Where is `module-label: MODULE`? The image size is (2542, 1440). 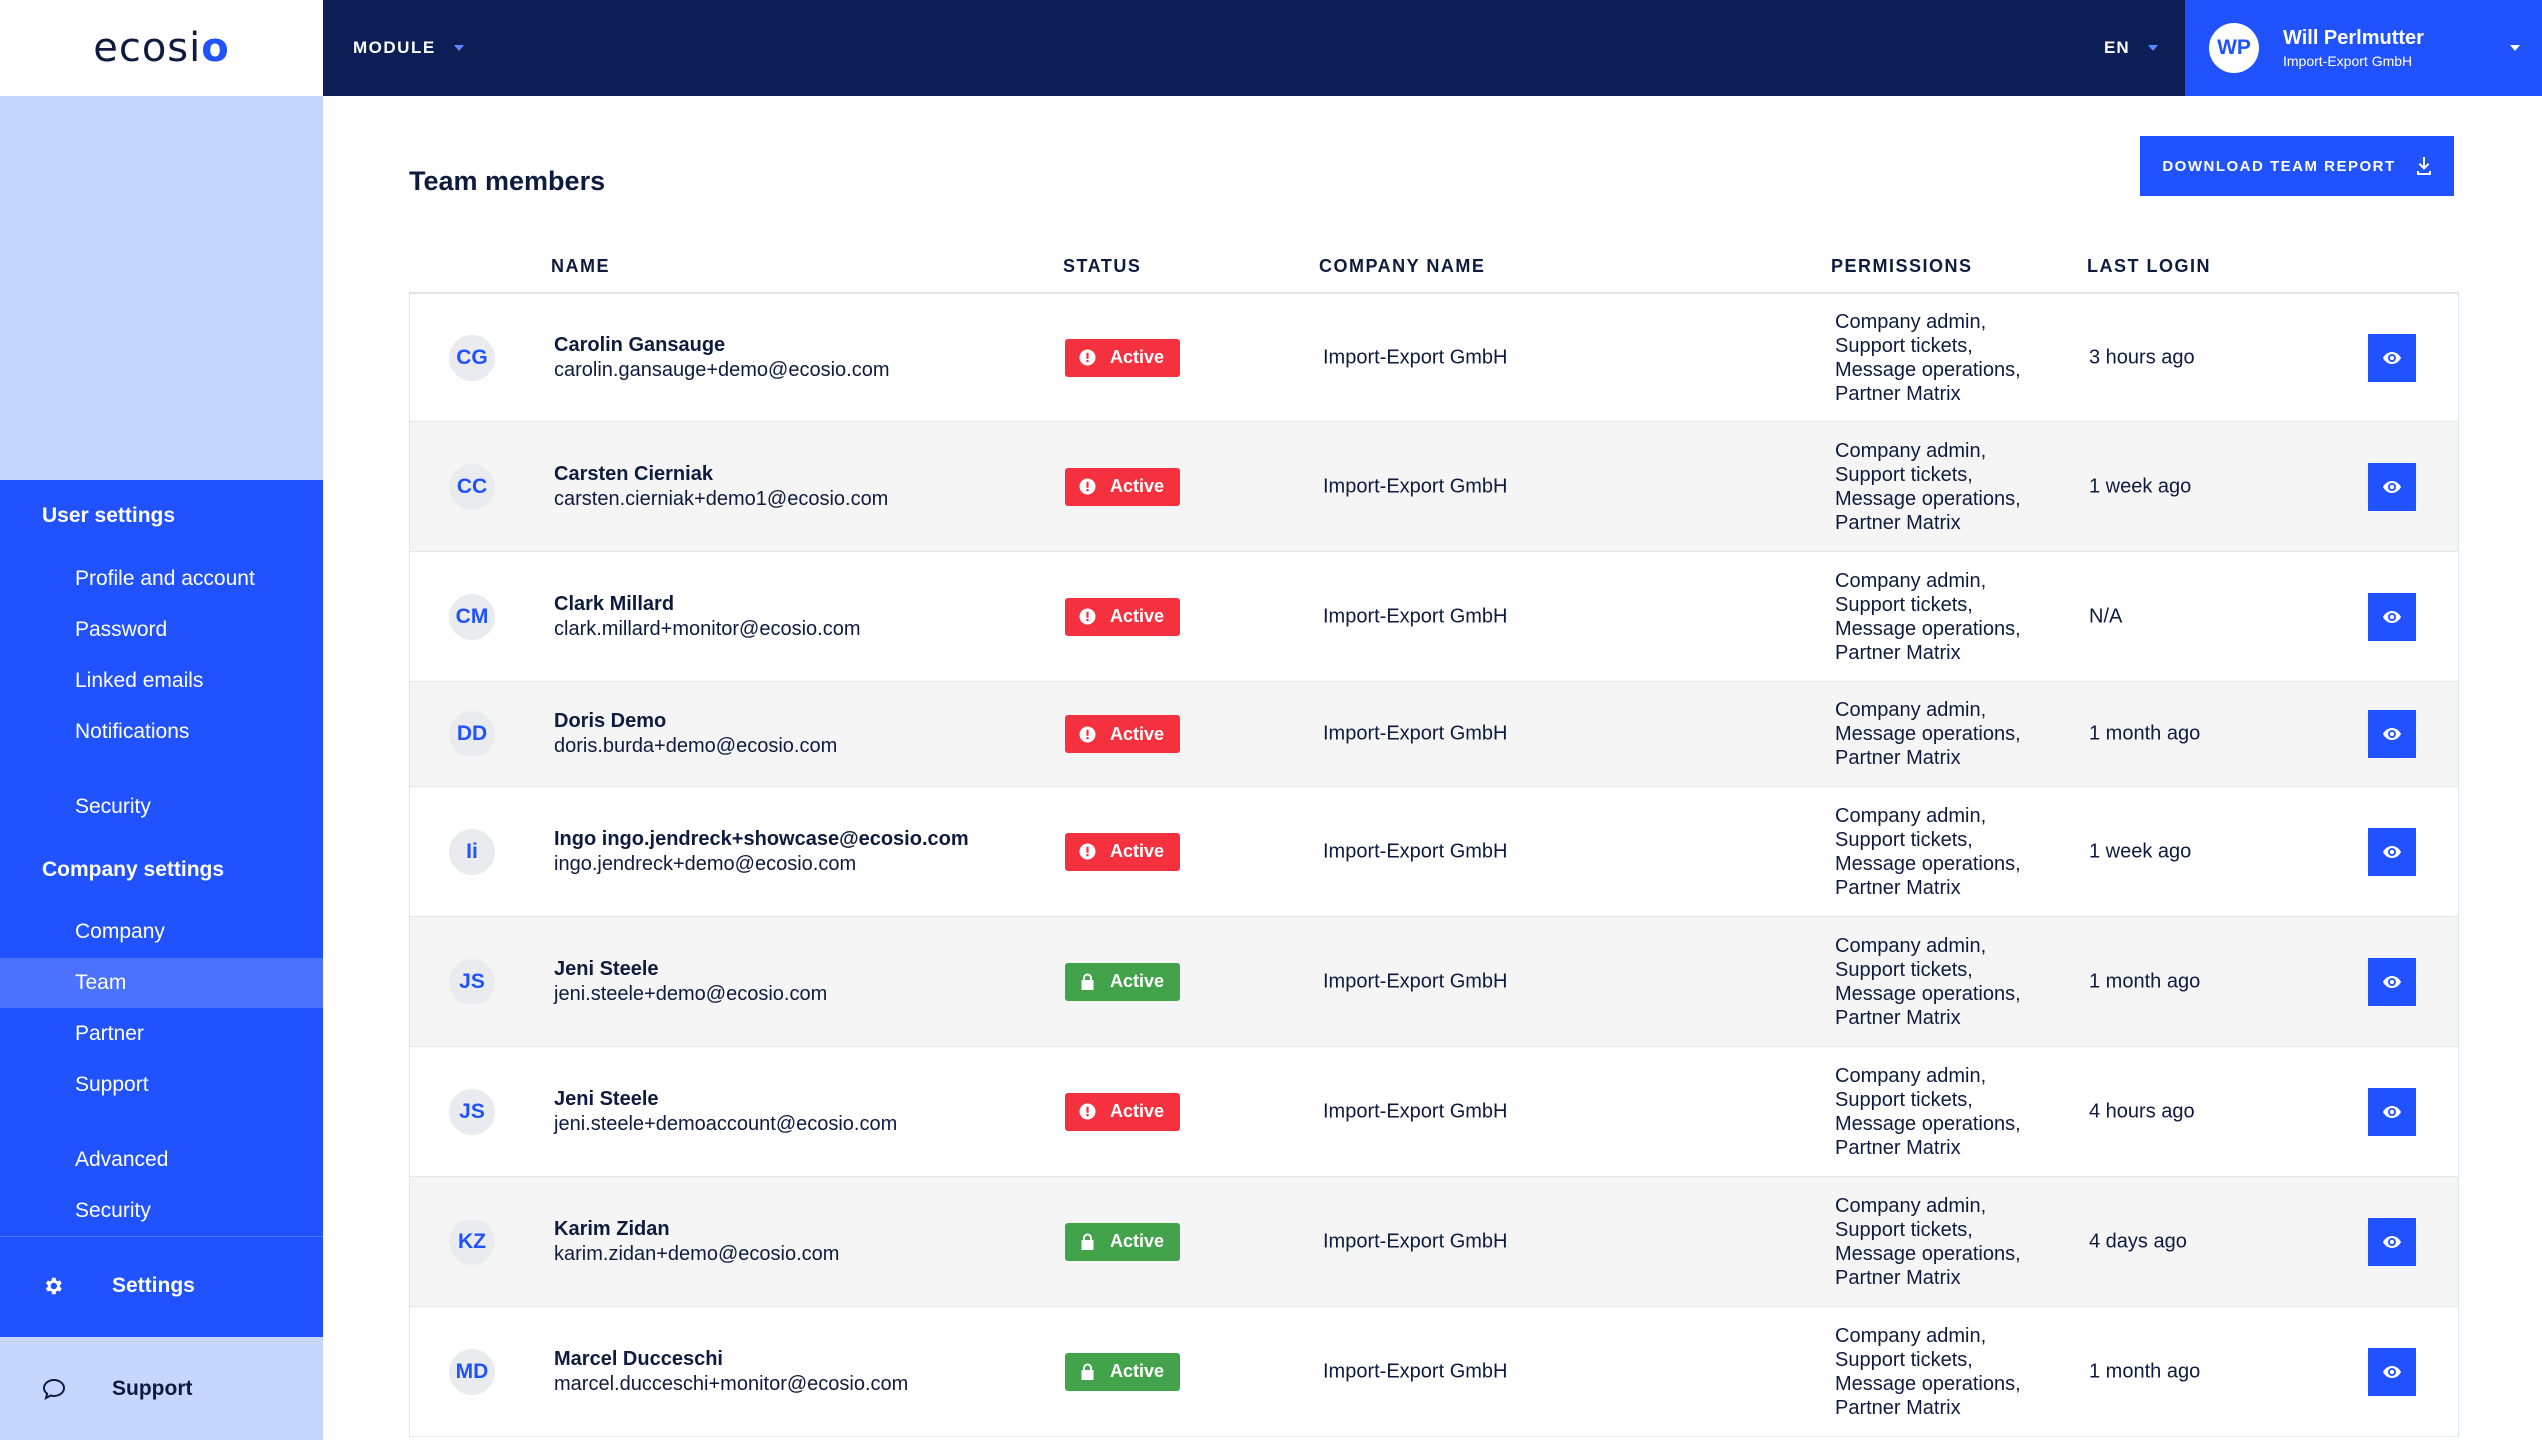
module-label: MODULE is located at coordinates (394, 47).